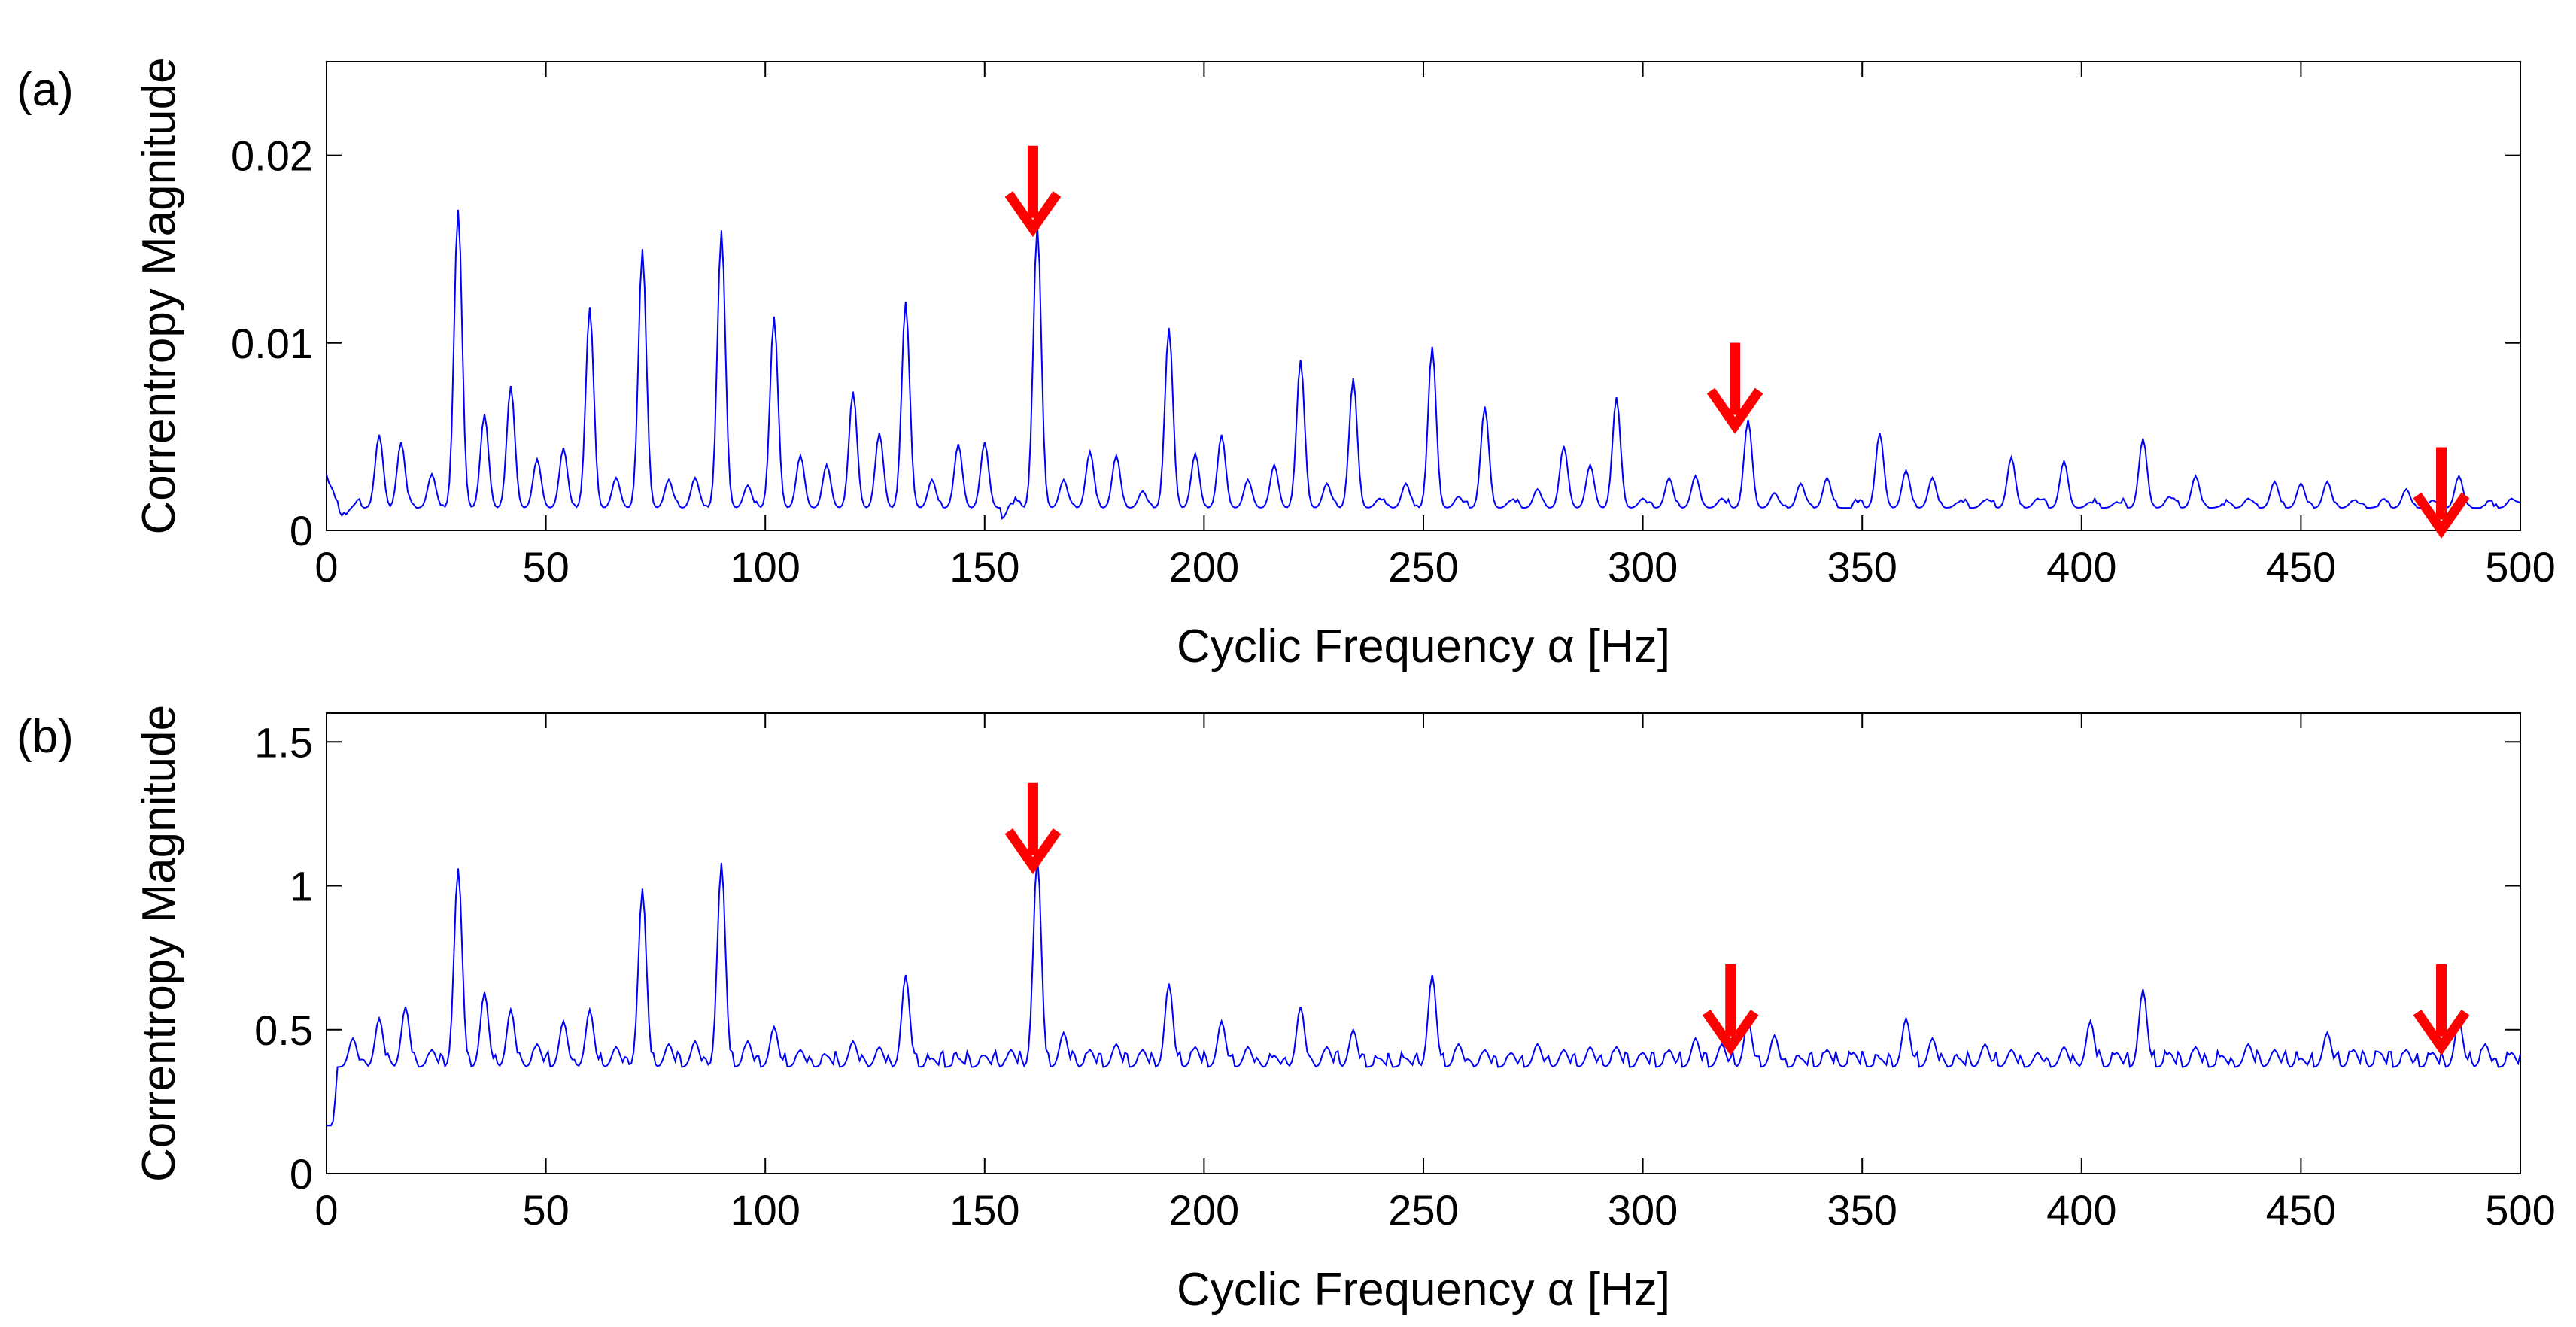  What do you see at coordinates (1423, 567) in the screenshot?
I see `x-tick-label: 250` at bounding box center [1423, 567].